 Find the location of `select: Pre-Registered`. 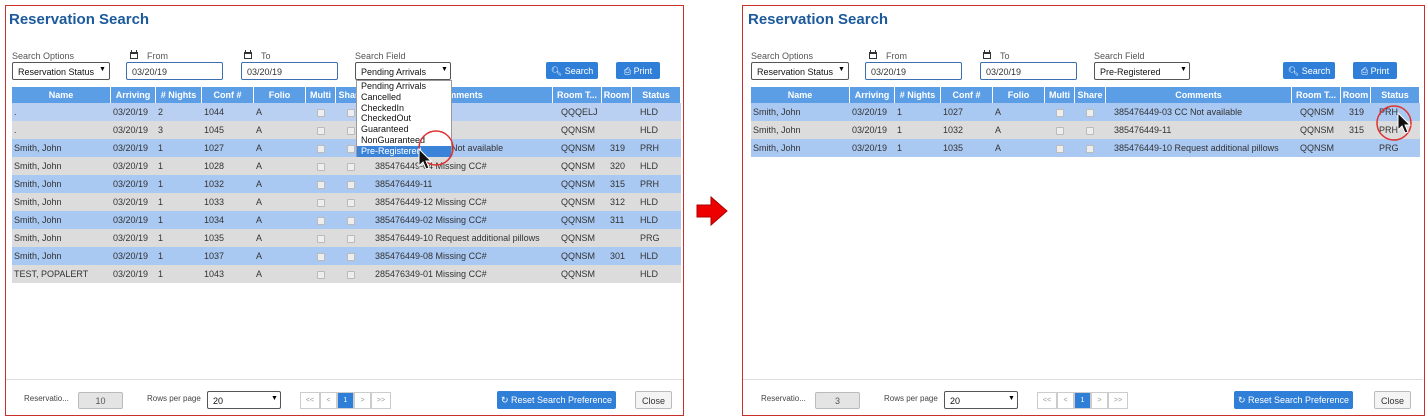

select: Pre-Registered is located at coordinates (1142, 71).